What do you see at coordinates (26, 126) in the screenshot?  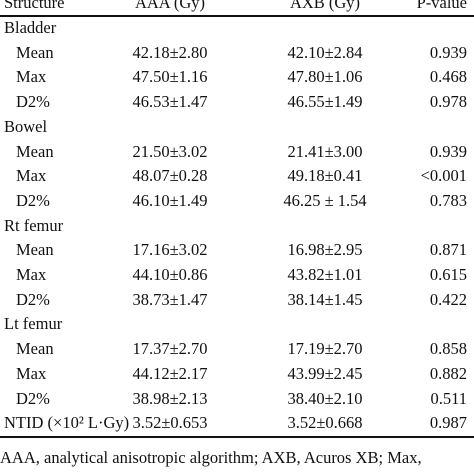 I see `section-title: Bowel` at bounding box center [26, 126].